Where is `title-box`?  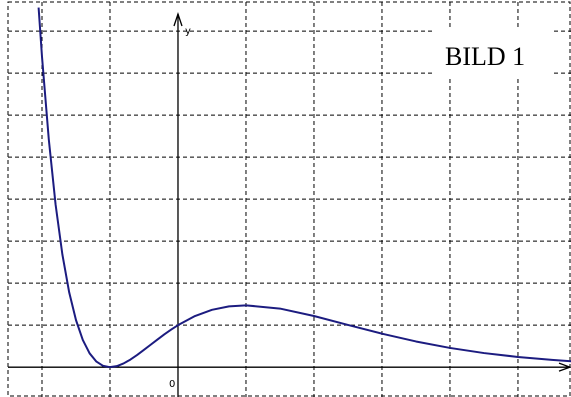 title-box is located at coordinates (493, 53).